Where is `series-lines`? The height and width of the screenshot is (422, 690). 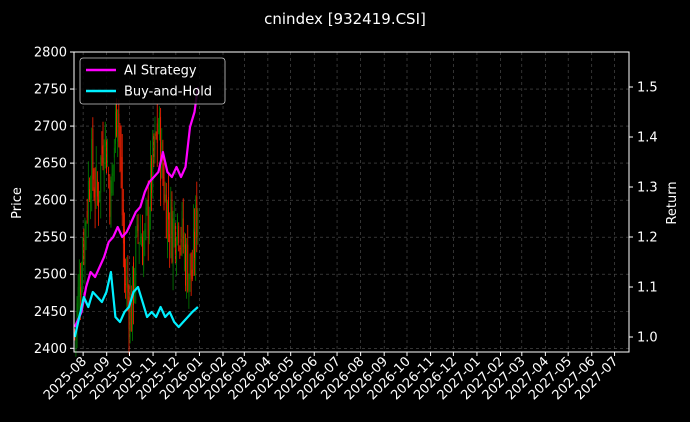
series-lines is located at coordinates (136, 212).